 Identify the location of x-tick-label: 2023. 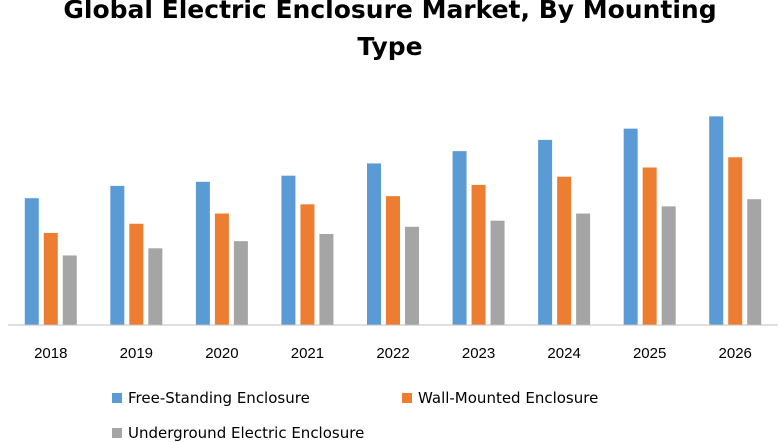
(478, 353).